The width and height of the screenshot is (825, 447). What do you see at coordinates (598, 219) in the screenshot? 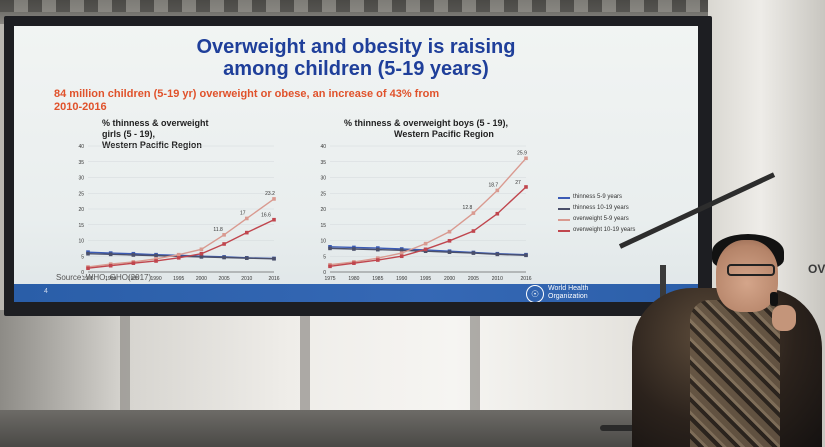
I see `legend-entry: overweight 5-9 years` at bounding box center [598, 219].